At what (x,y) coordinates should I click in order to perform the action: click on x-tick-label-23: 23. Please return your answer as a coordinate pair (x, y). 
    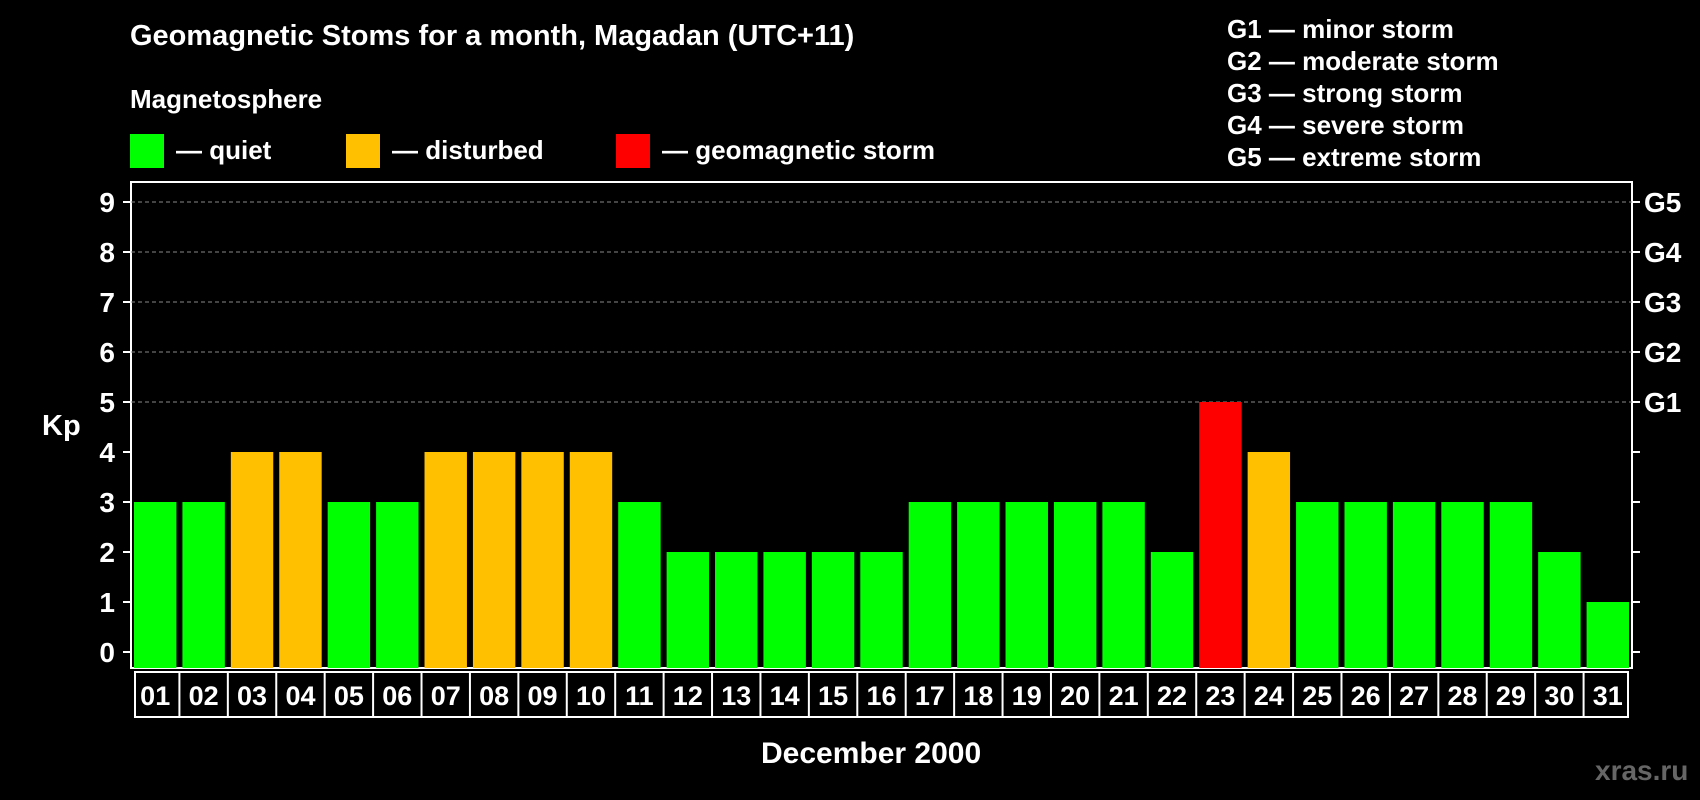
    Looking at the image, I should click on (1220, 696).